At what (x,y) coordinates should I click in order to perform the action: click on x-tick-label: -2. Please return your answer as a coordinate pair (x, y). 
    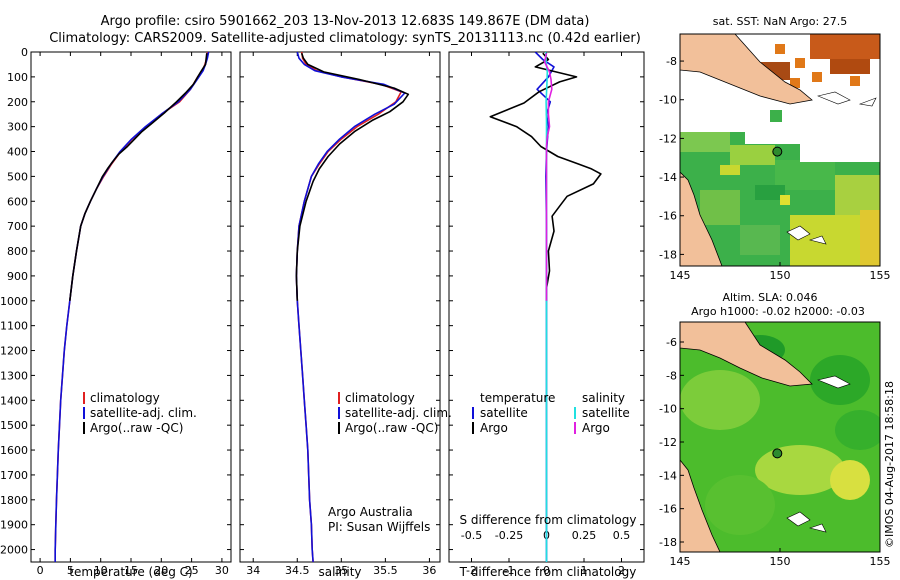
    Looking at the image, I should click on (471, 570).